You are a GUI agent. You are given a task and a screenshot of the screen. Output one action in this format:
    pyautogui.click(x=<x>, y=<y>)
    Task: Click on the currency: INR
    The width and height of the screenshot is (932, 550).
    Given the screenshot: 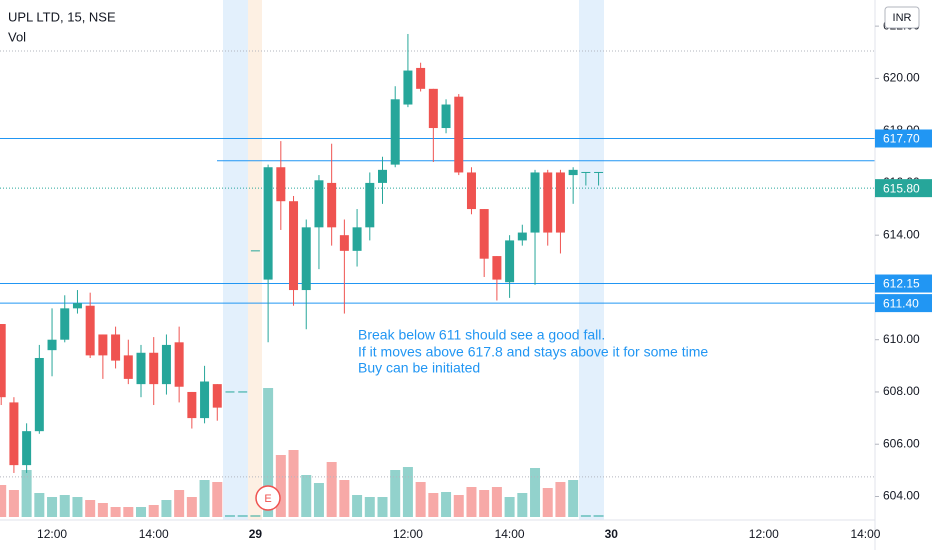 What is the action you would take?
    pyautogui.click(x=902, y=18)
    